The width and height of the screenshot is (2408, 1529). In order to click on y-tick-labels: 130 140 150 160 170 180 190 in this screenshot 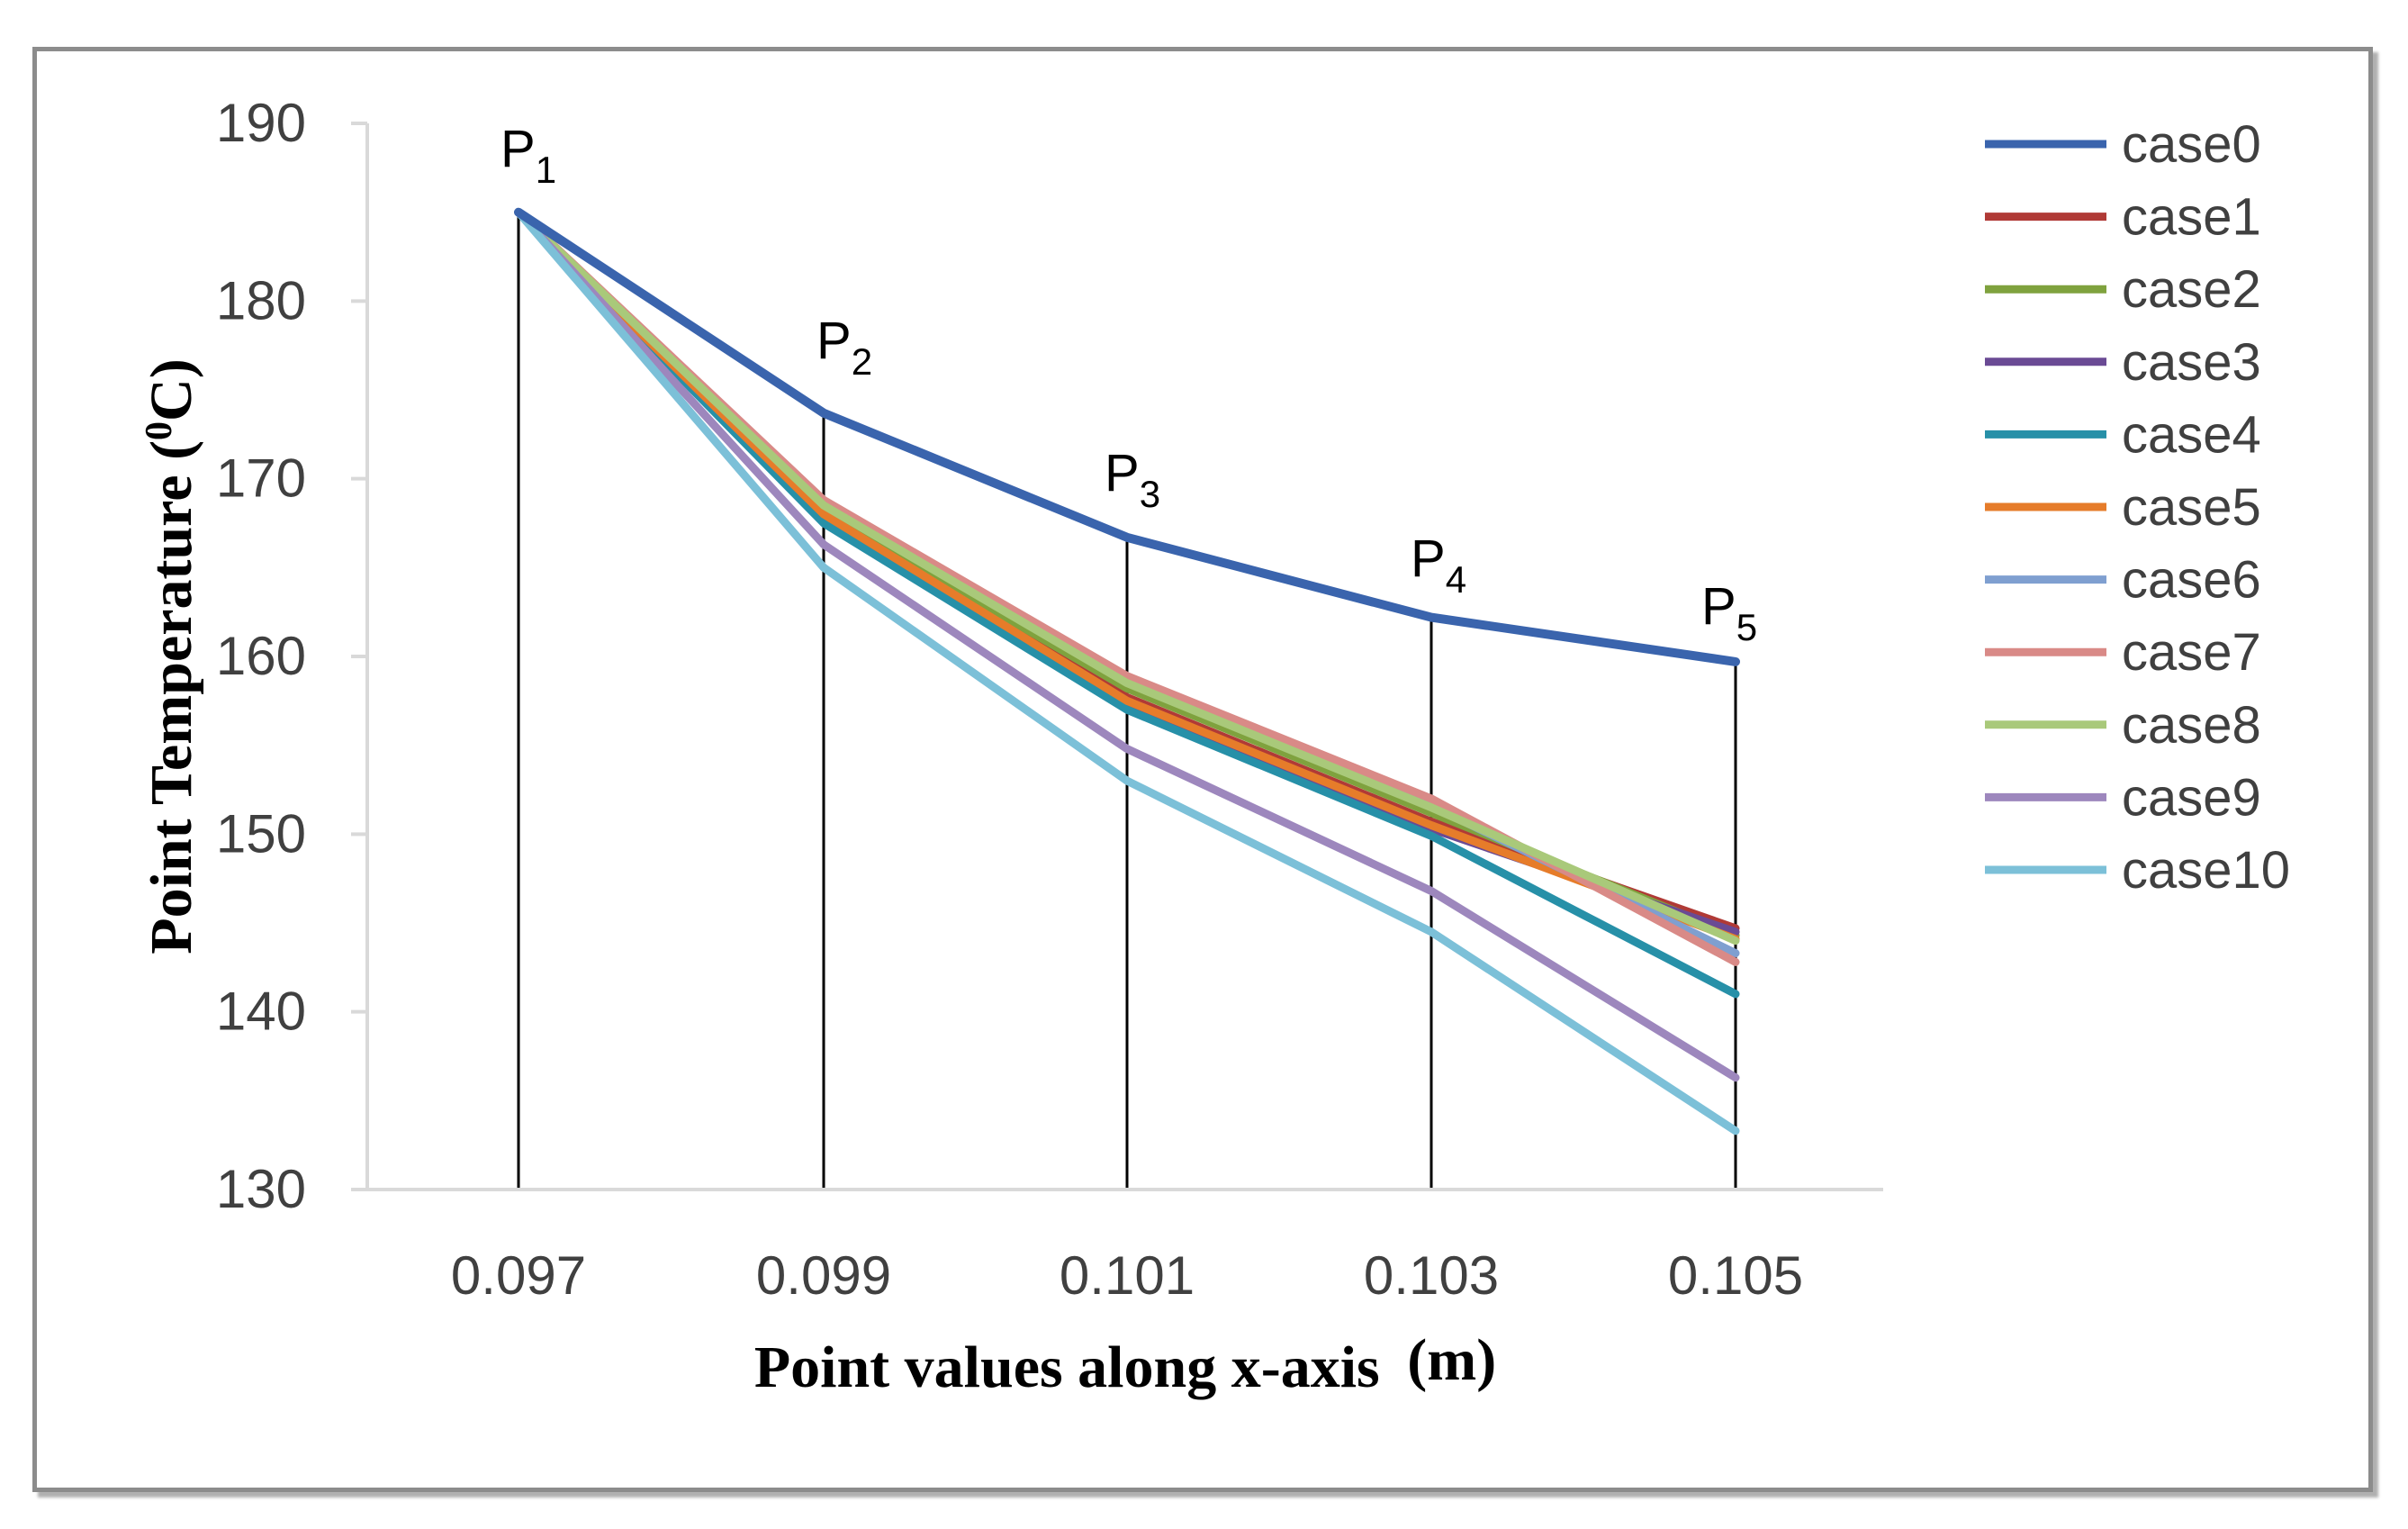, I will do `click(292, 656)`.